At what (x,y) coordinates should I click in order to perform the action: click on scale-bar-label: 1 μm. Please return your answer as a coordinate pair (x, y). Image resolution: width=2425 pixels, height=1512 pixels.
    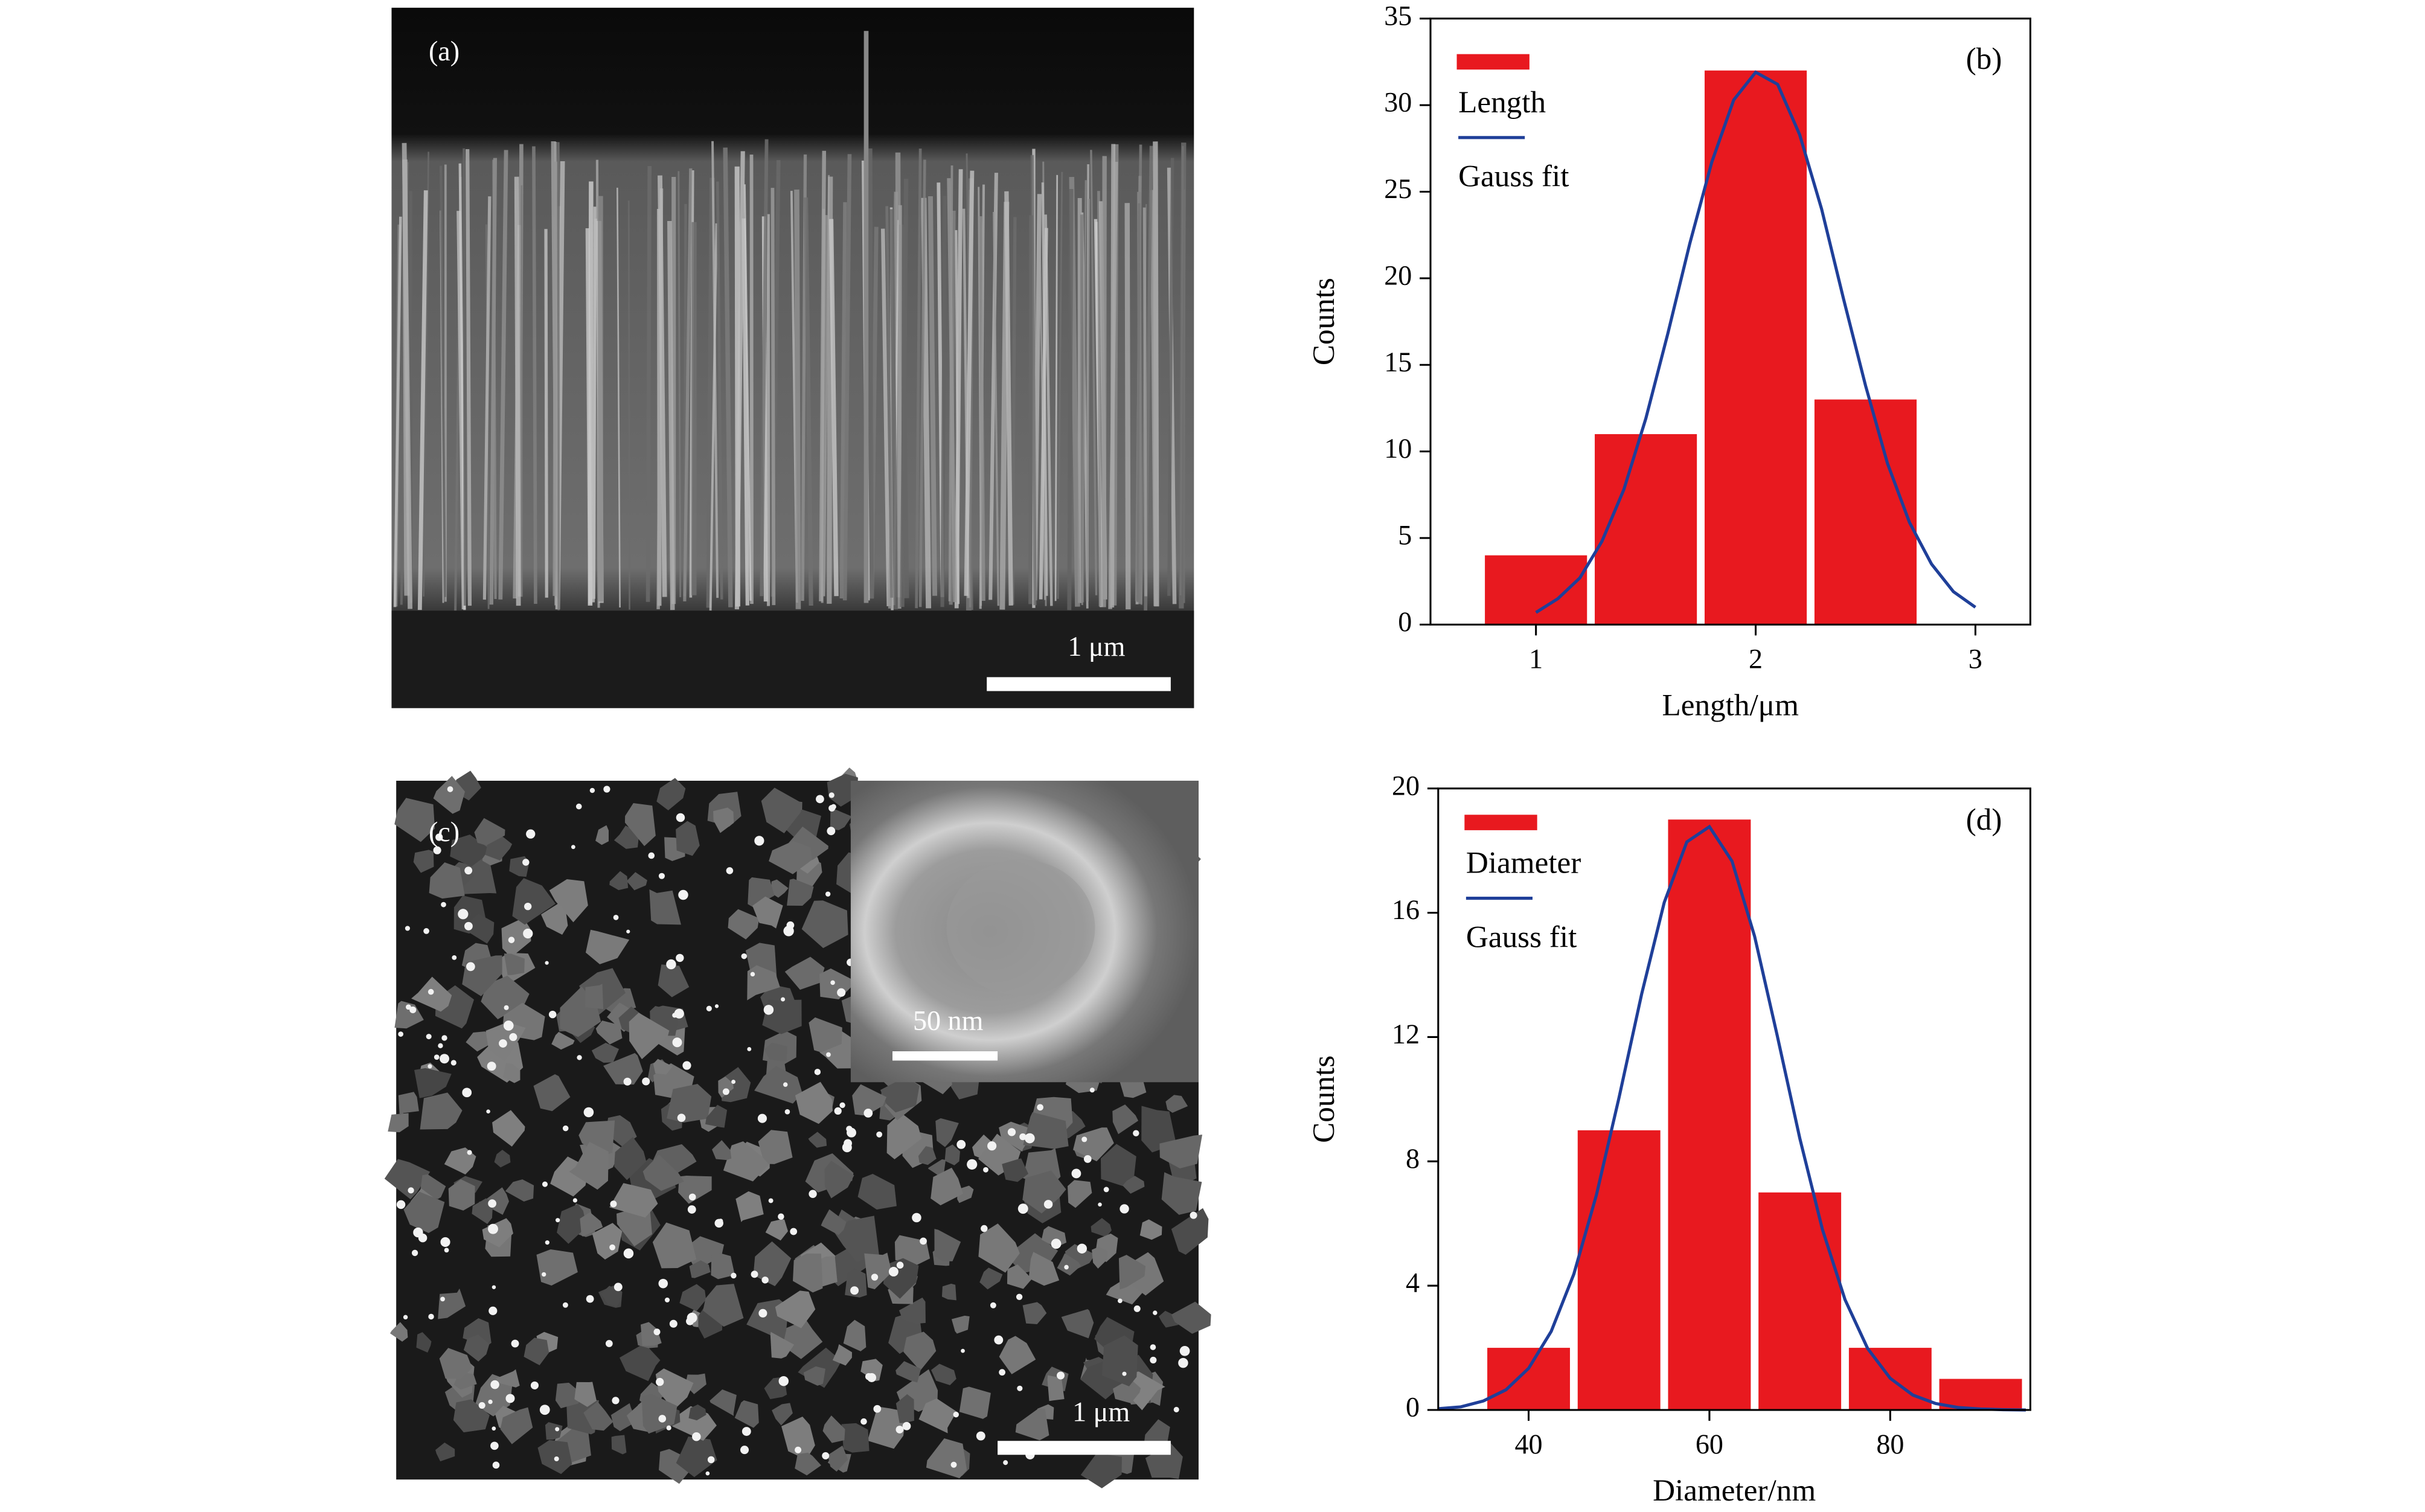
    Looking at the image, I should click on (1101, 1411).